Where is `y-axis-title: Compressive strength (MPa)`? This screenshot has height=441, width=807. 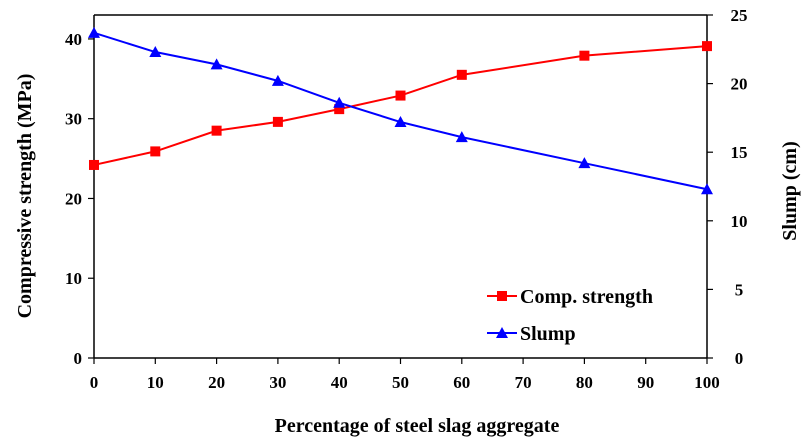 y-axis-title: Compressive strength (MPa) is located at coordinates (25, 196).